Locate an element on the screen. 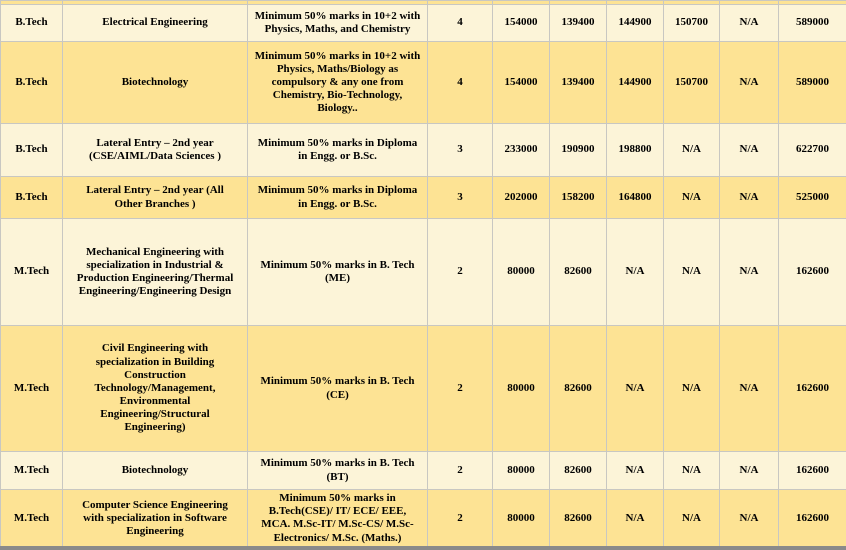 This screenshot has height=550, width=846. bottom-gray-bar is located at coordinates (423, 548).